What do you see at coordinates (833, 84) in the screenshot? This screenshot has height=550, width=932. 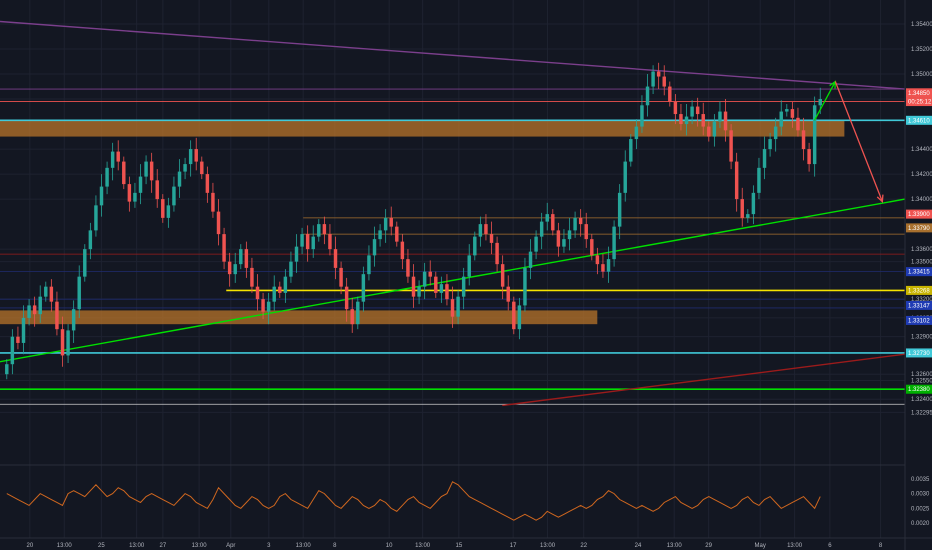 I see `arrow-head` at bounding box center [833, 84].